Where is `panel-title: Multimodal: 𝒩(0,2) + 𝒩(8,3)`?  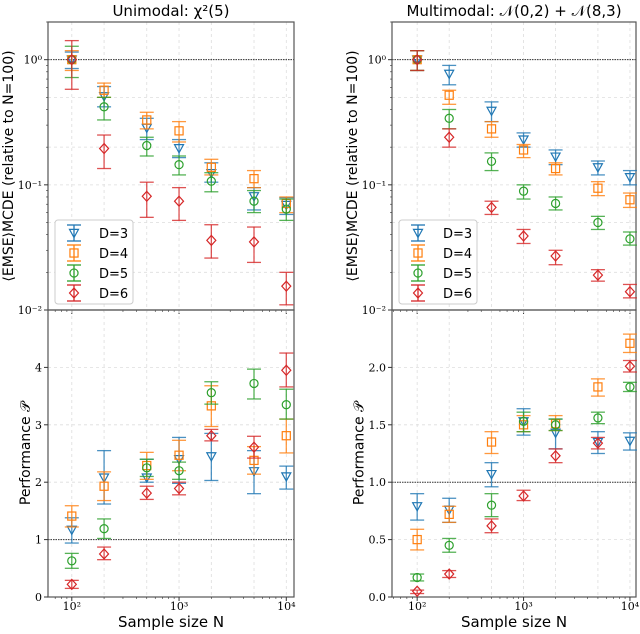 panel-title: Multimodal: 𝒩(0,2) + 𝒩(8,3) is located at coordinates (513, 11).